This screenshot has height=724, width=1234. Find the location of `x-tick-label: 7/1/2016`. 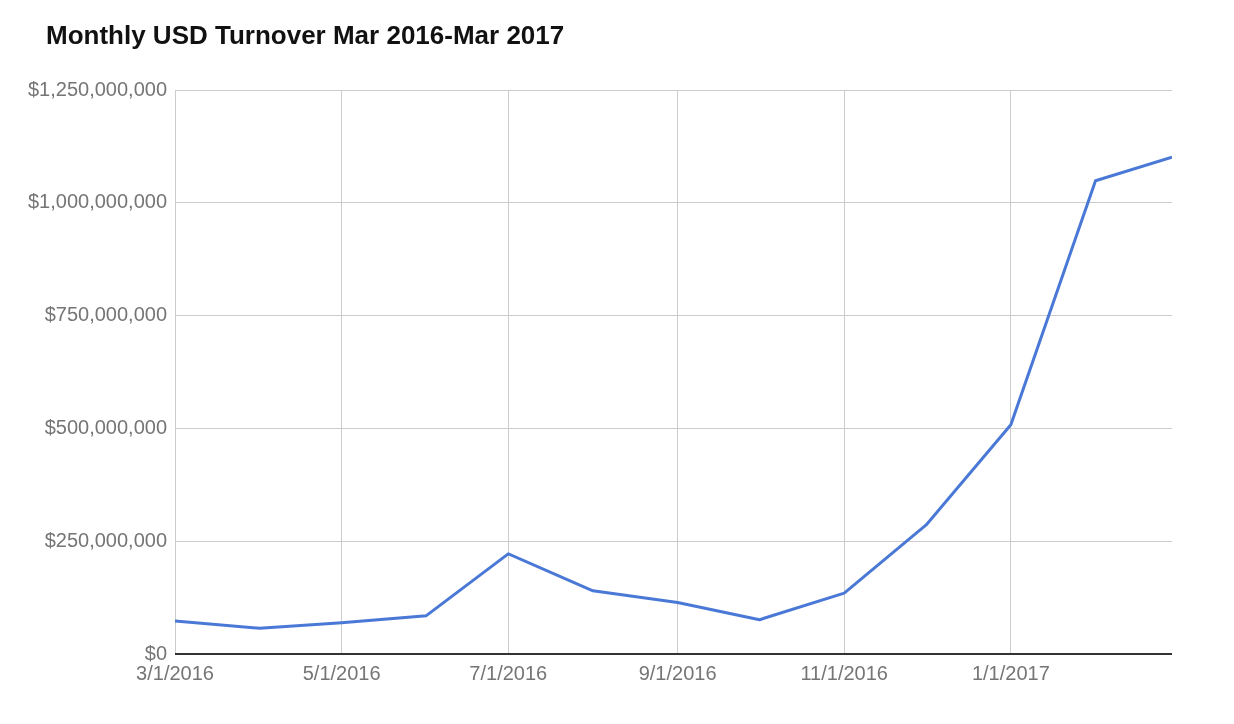

x-tick-label: 7/1/2016 is located at coordinates (508, 672).